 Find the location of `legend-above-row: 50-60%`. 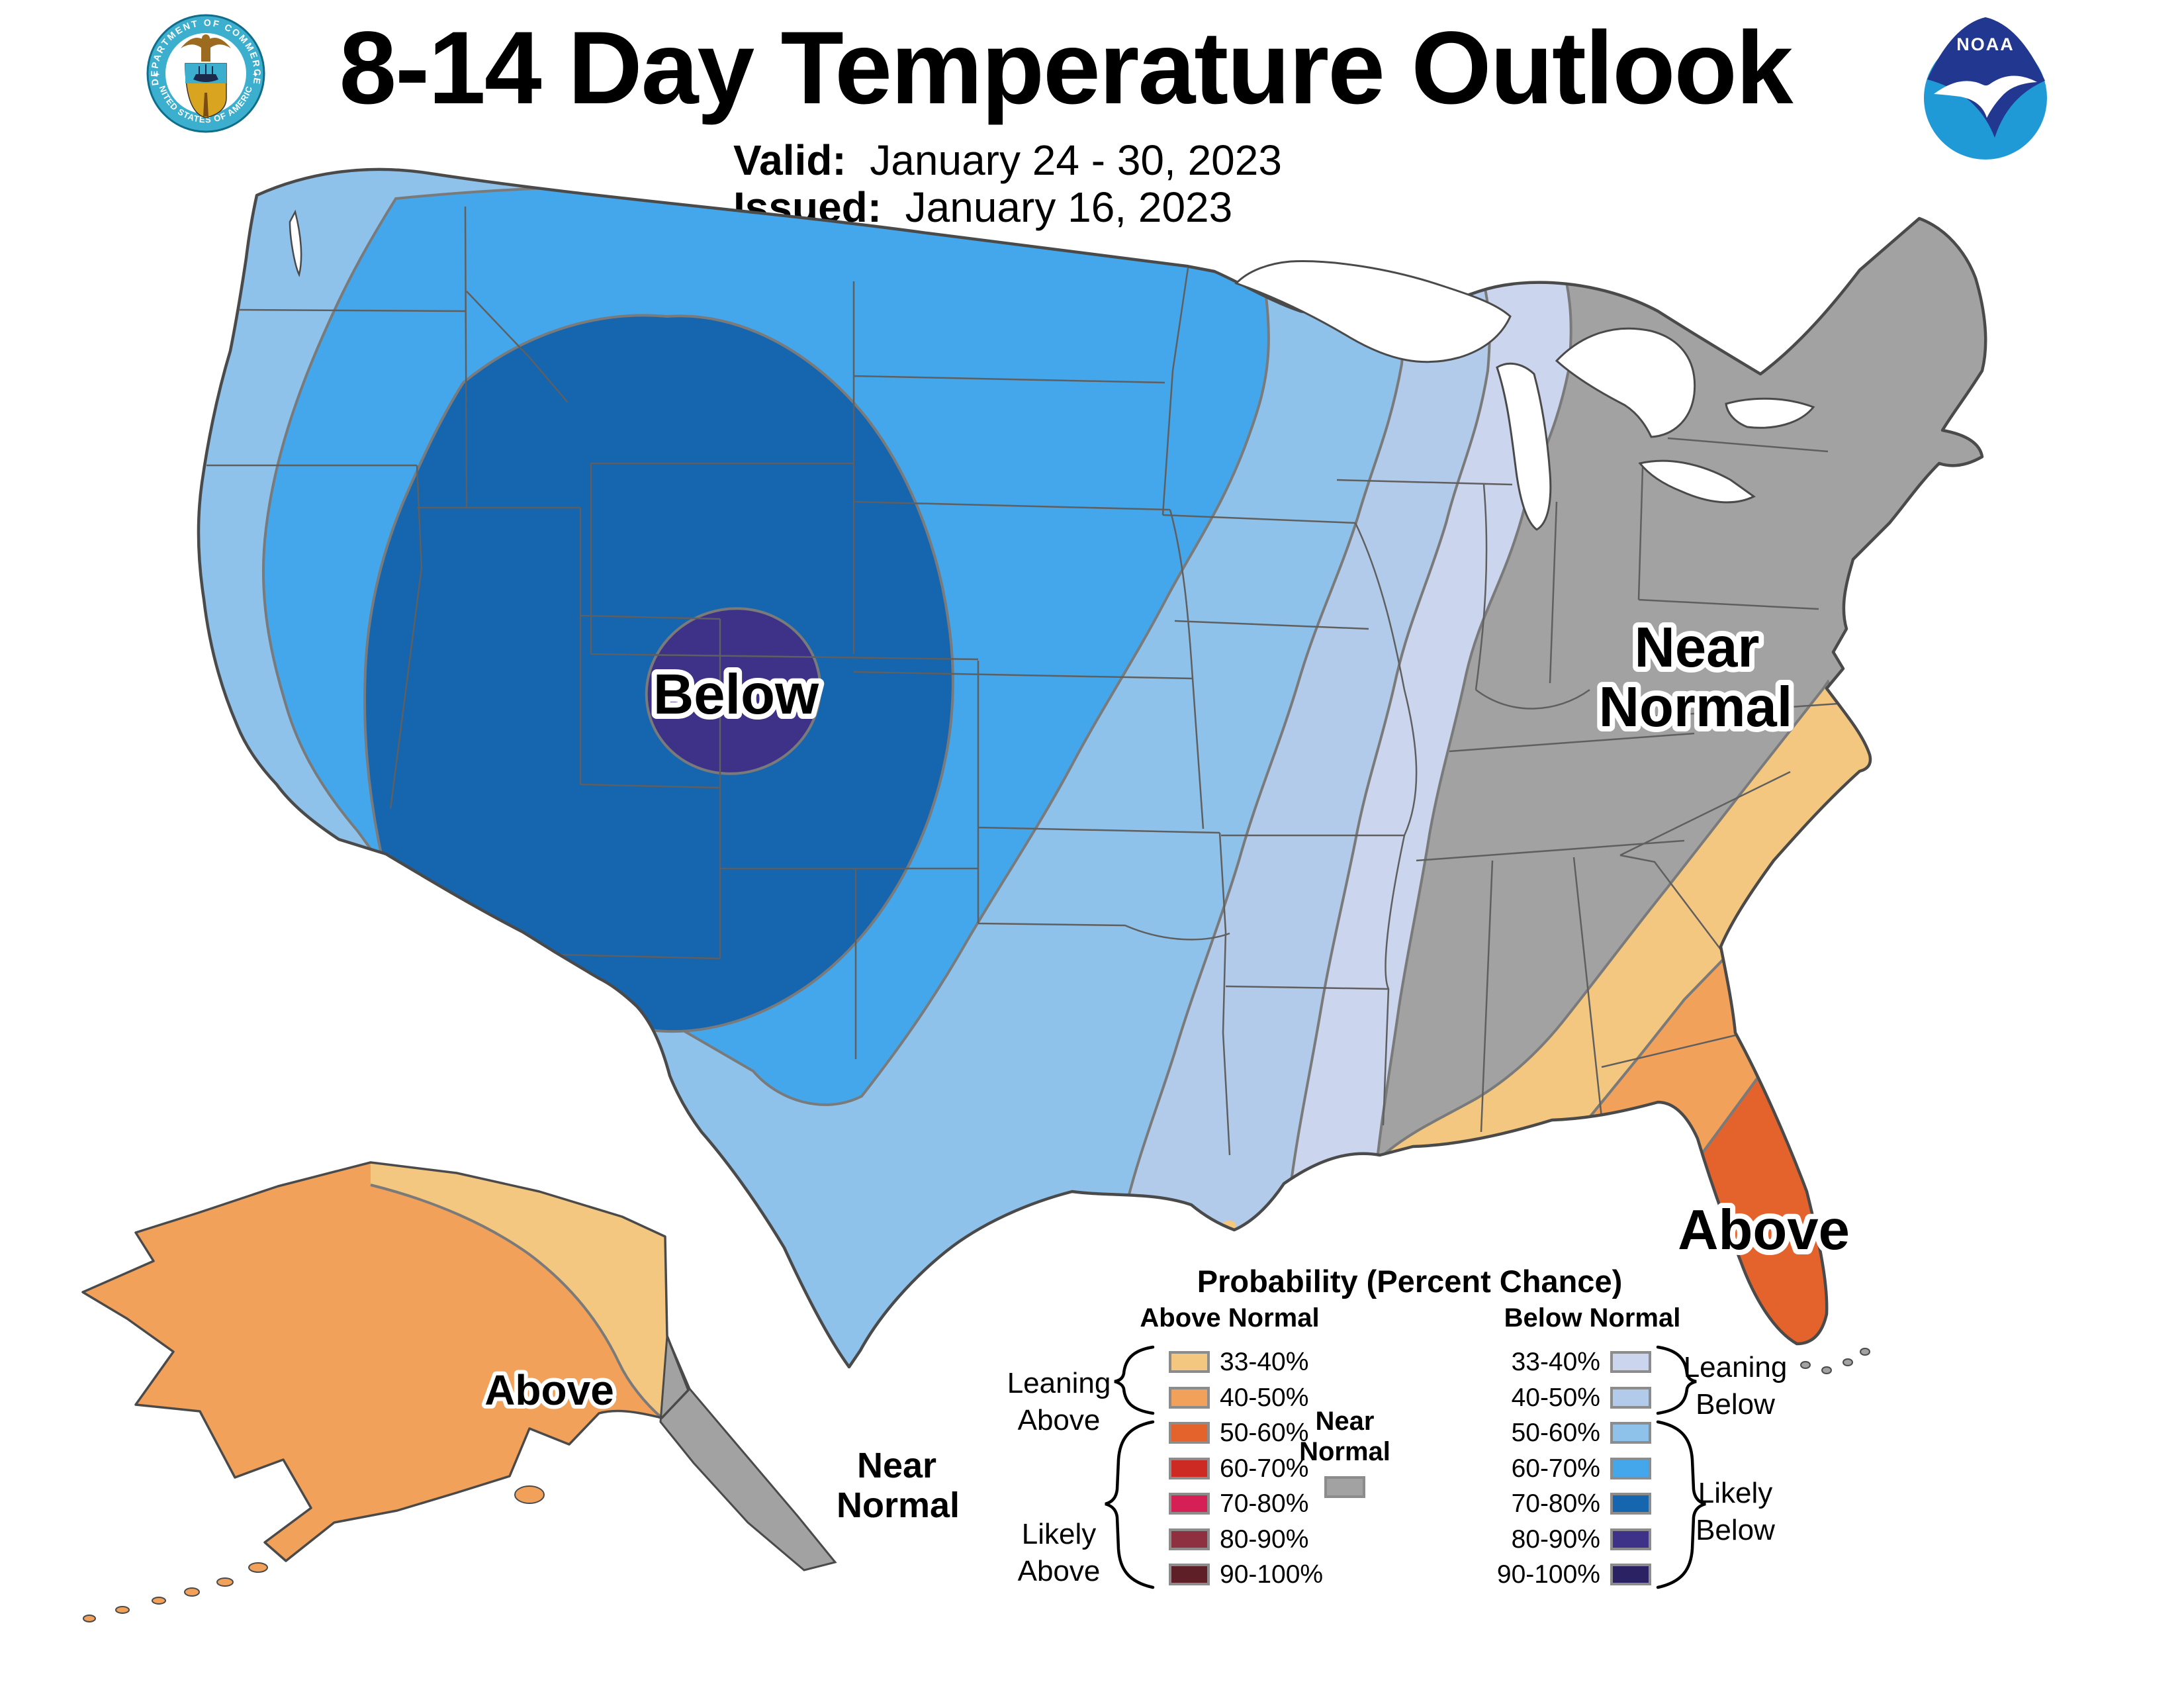

legend-above-row: 50-60% is located at coordinates (1239, 1433).